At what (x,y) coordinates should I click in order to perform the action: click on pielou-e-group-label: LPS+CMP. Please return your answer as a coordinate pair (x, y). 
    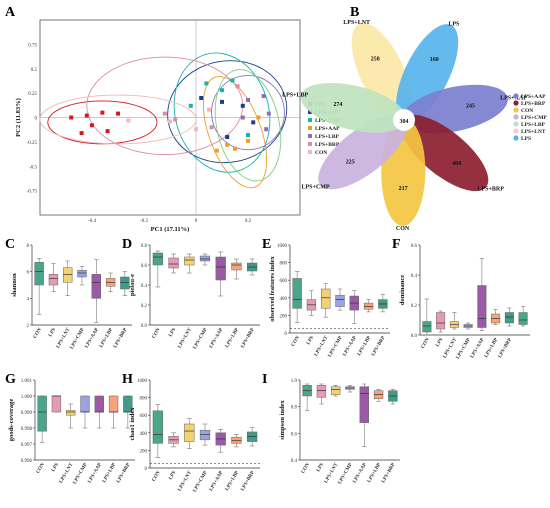
    Looking at the image, I should click on (201, 339).